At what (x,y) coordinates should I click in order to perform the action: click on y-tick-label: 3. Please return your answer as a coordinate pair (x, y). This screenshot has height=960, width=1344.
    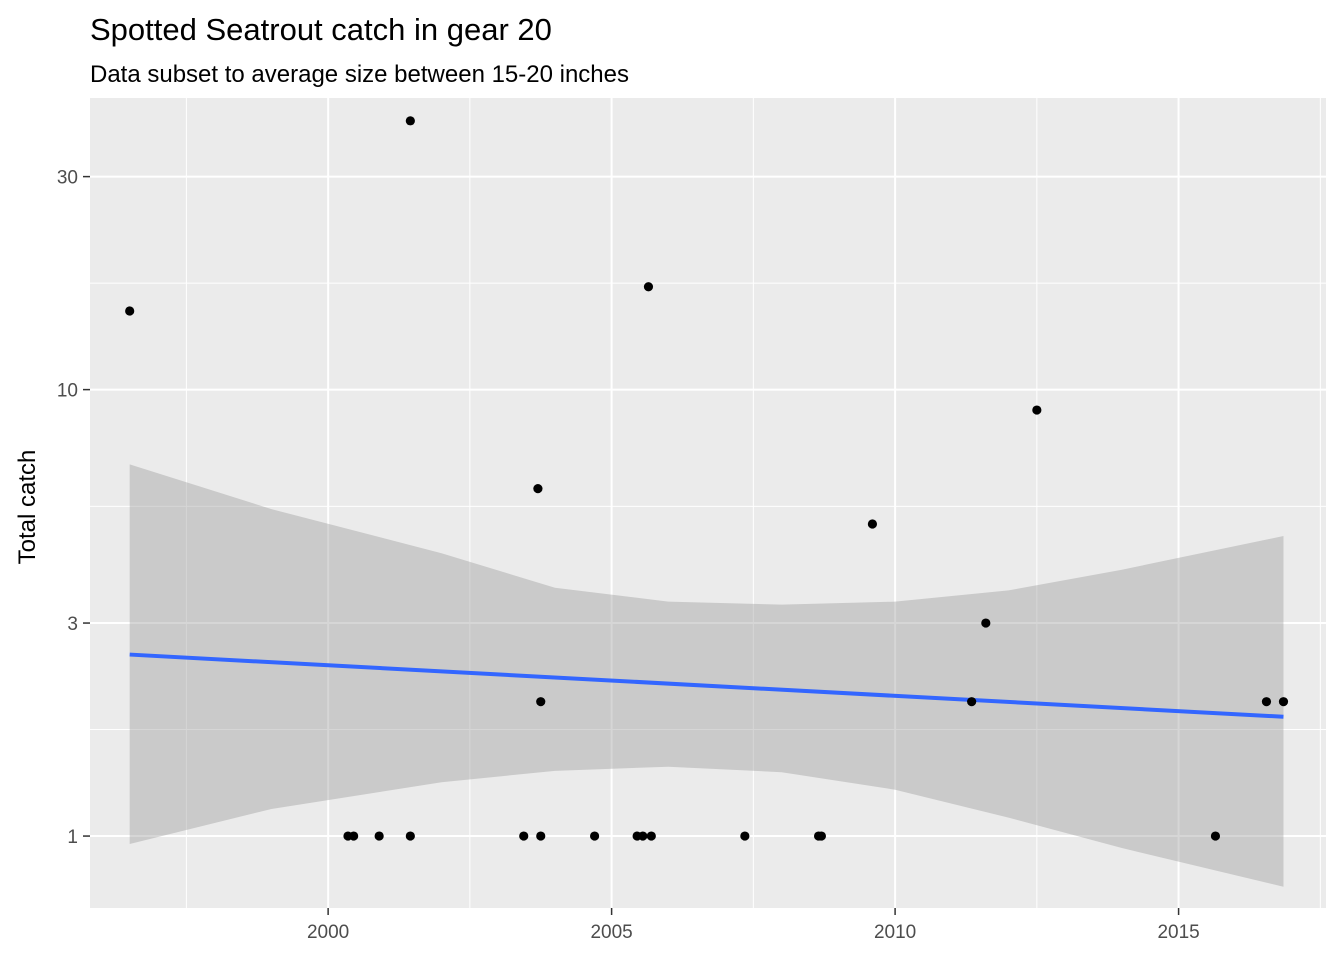
    Looking at the image, I should click on (72, 624).